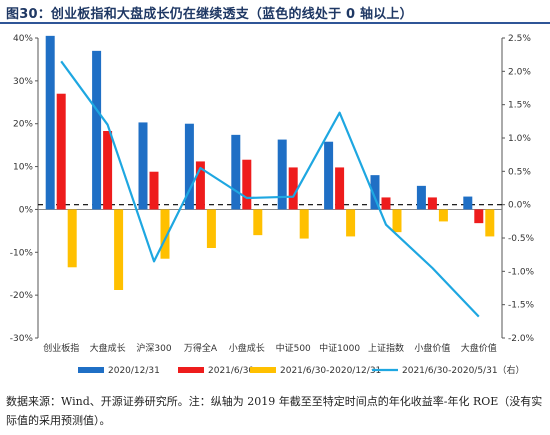 This screenshot has width=550, height=435. Describe the element at coordinates (26, 210) in the screenshot. I see `left-tick-label: 0%` at that location.